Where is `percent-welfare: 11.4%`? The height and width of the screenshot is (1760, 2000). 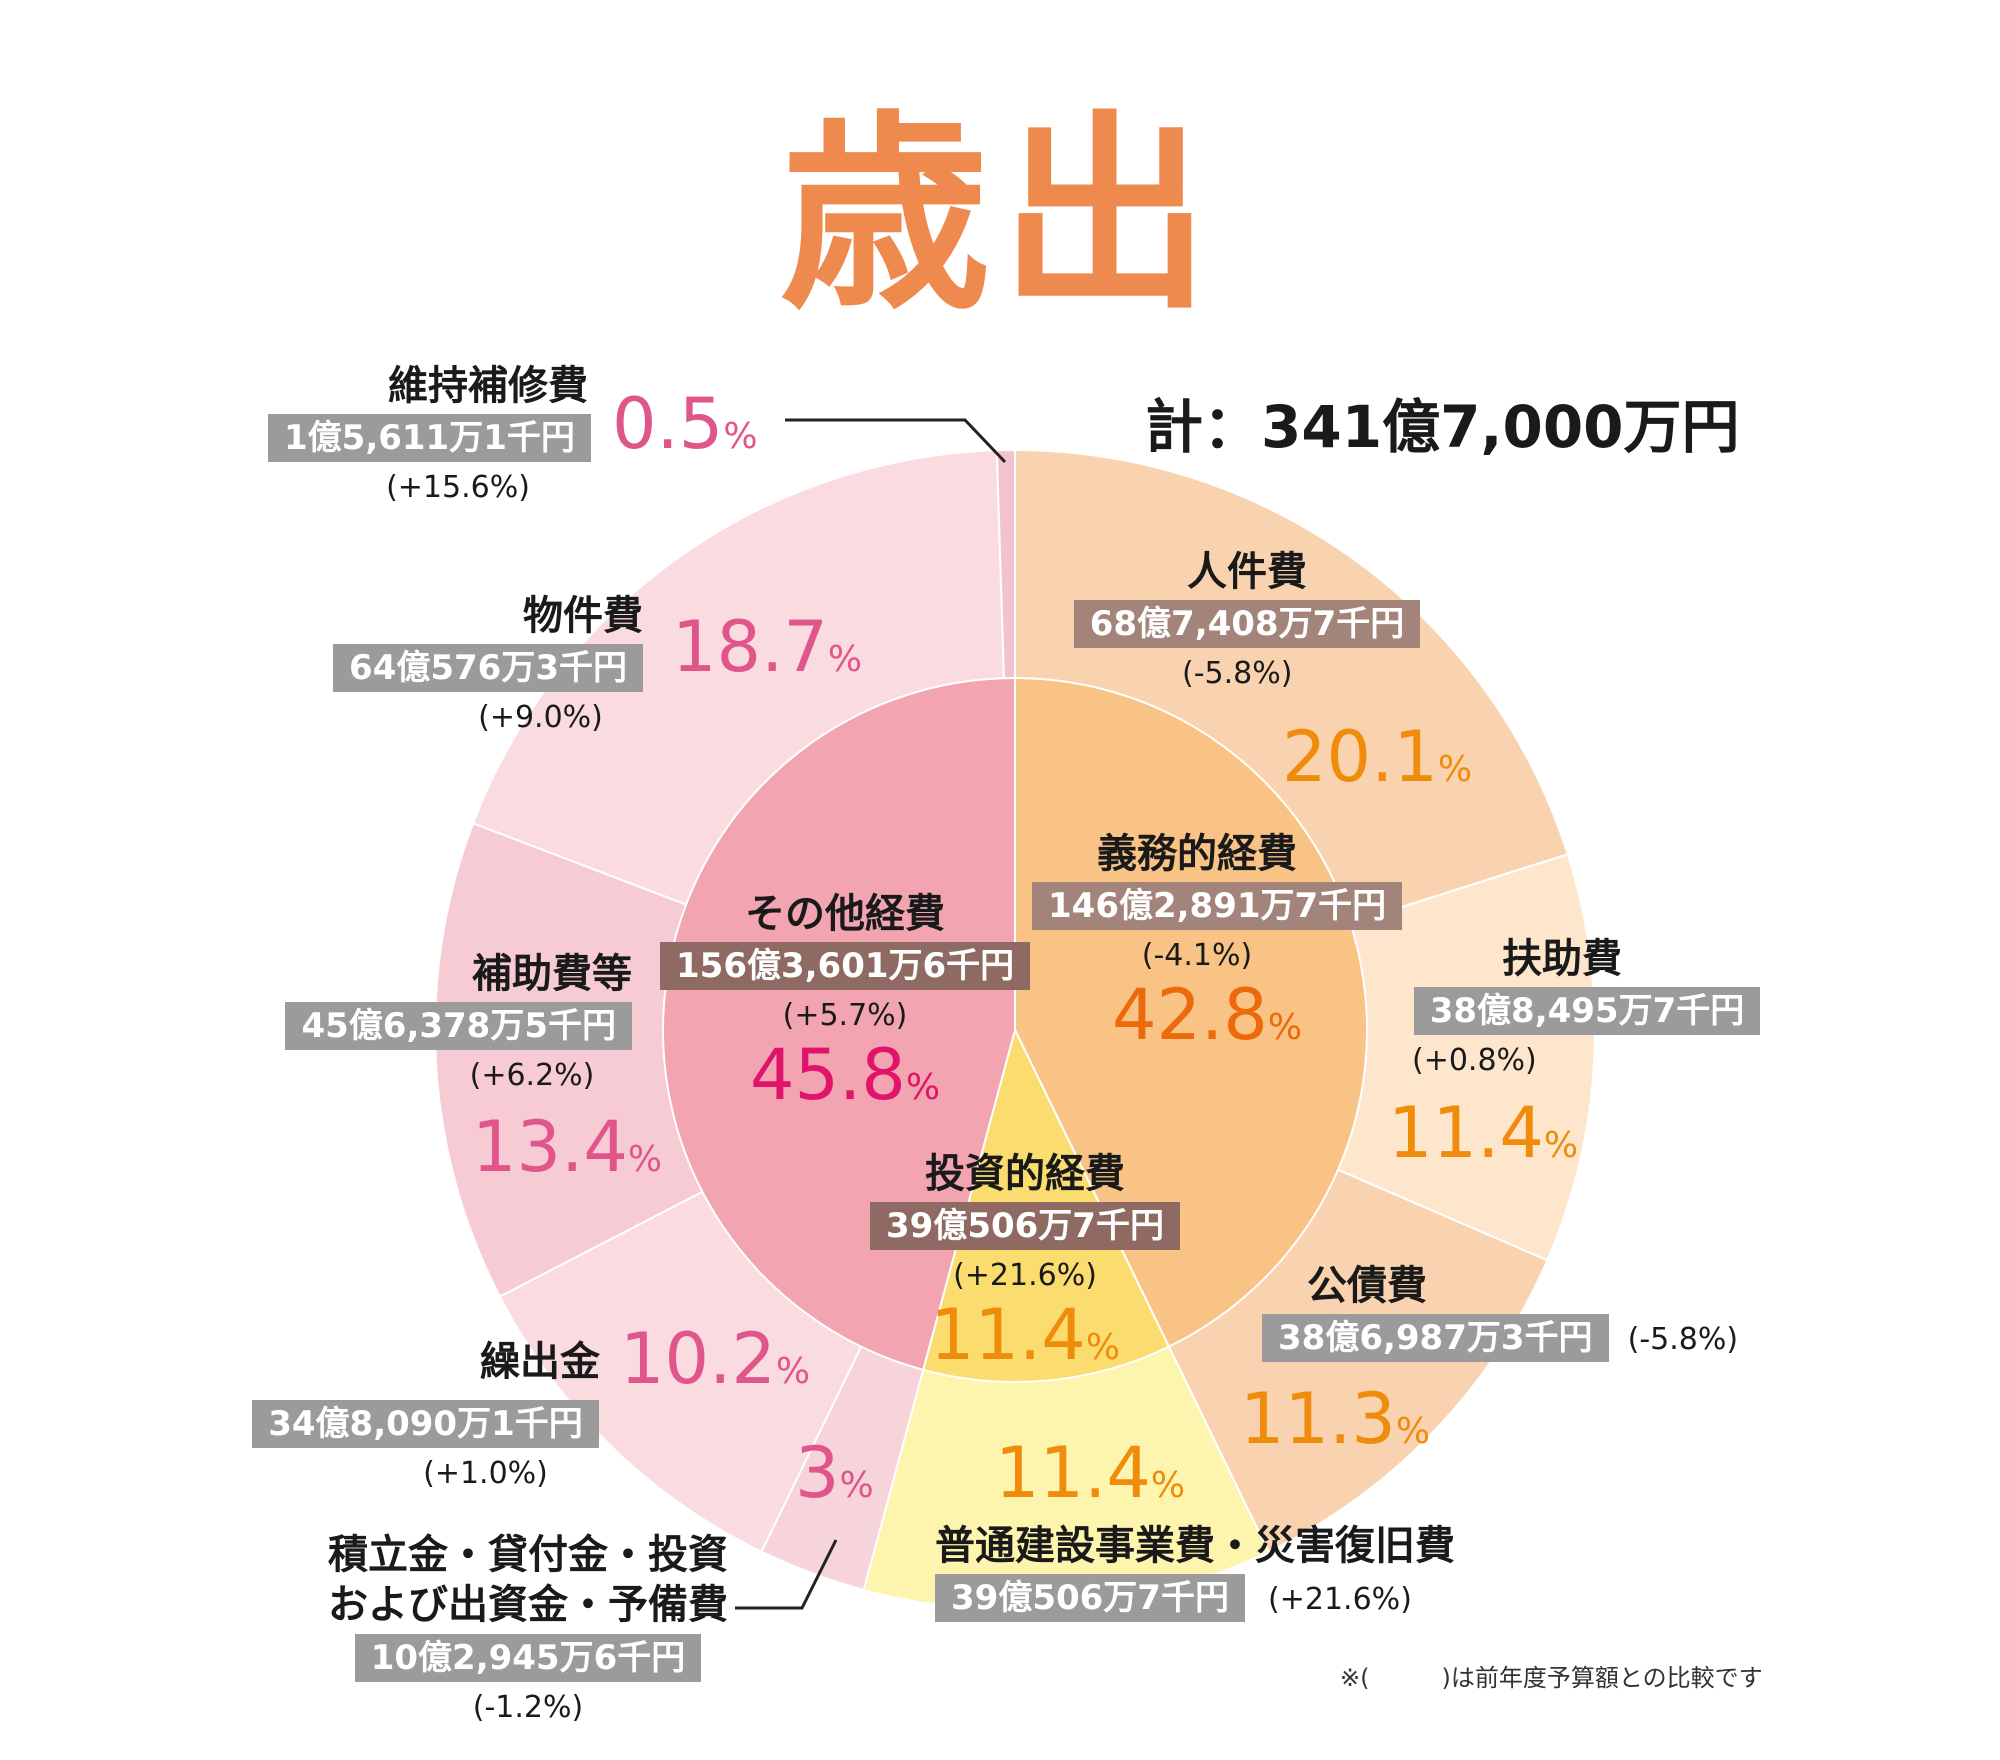
percent-welfare: 11.4% is located at coordinates (1483, 1133).